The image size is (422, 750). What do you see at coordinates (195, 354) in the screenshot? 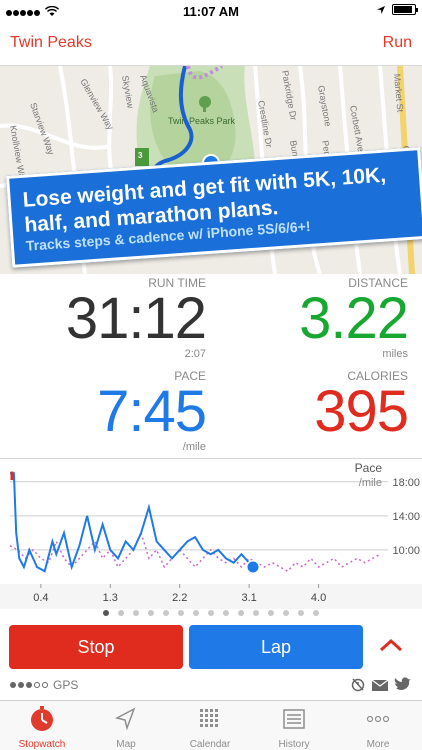
I see `lap-time-value: 2:07` at bounding box center [195, 354].